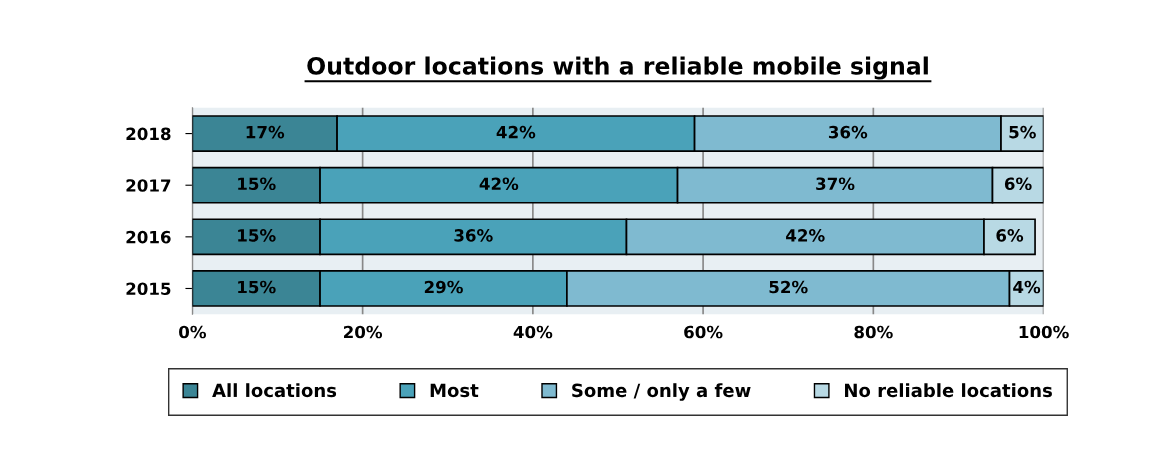 This screenshot has height=449, width=1166. What do you see at coordinates (363, 332) in the screenshot?
I see `x-tick-label: 20%` at bounding box center [363, 332].